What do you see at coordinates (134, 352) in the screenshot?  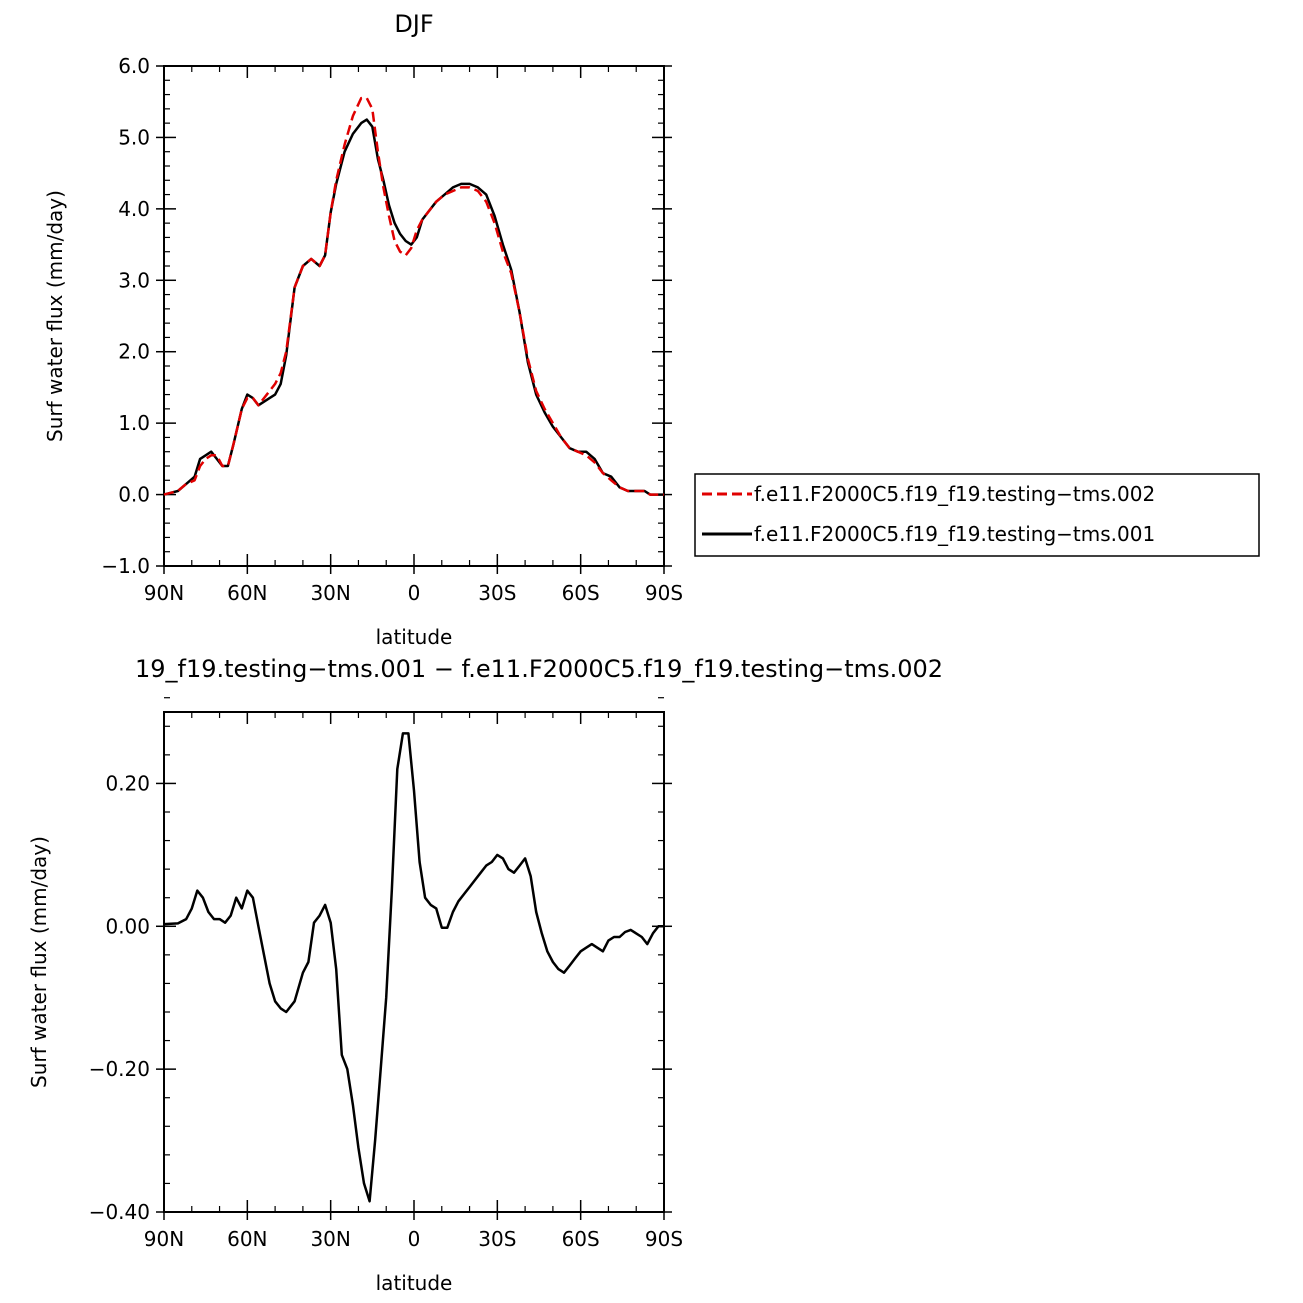 I see `y-tick-label: 2.0` at bounding box center [134, 352].